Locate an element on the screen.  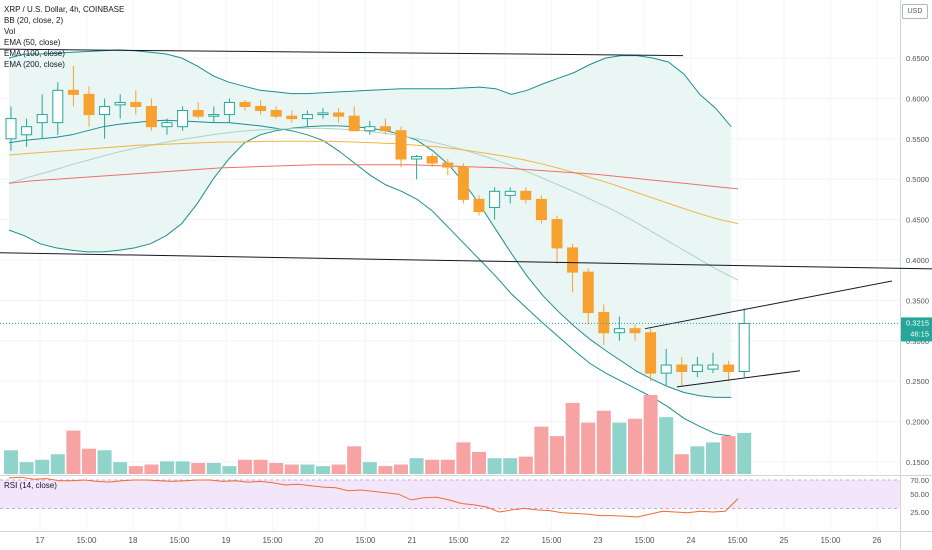
ema50-legend: EMA (50, close) is located at coordinates (32, 42).